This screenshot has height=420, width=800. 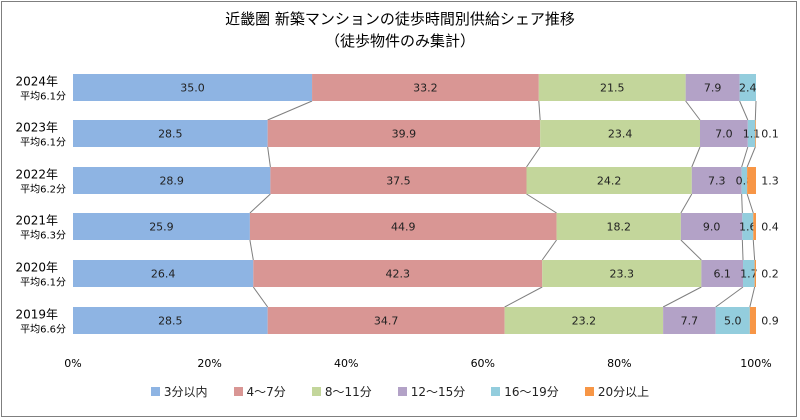 What do you see at coordinates (43, 330) in the screenshot?
I see `category-label-average: 平均6.6分` at bounding box center [43, 330].